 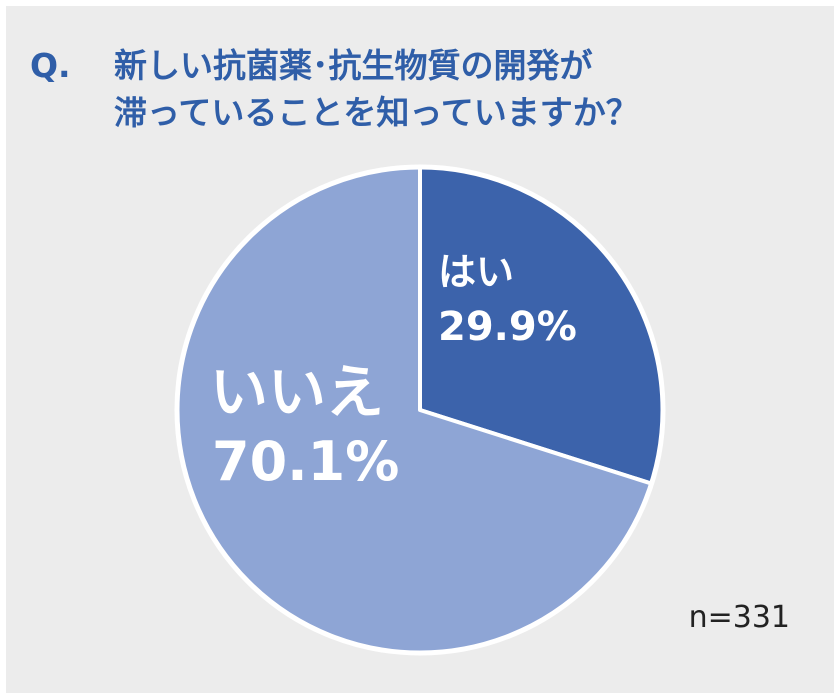 What do you see at coordinates (305, 461) in the screenshot?
I see `slice-value-no: 70.1%` at bounding box center [305, 461].